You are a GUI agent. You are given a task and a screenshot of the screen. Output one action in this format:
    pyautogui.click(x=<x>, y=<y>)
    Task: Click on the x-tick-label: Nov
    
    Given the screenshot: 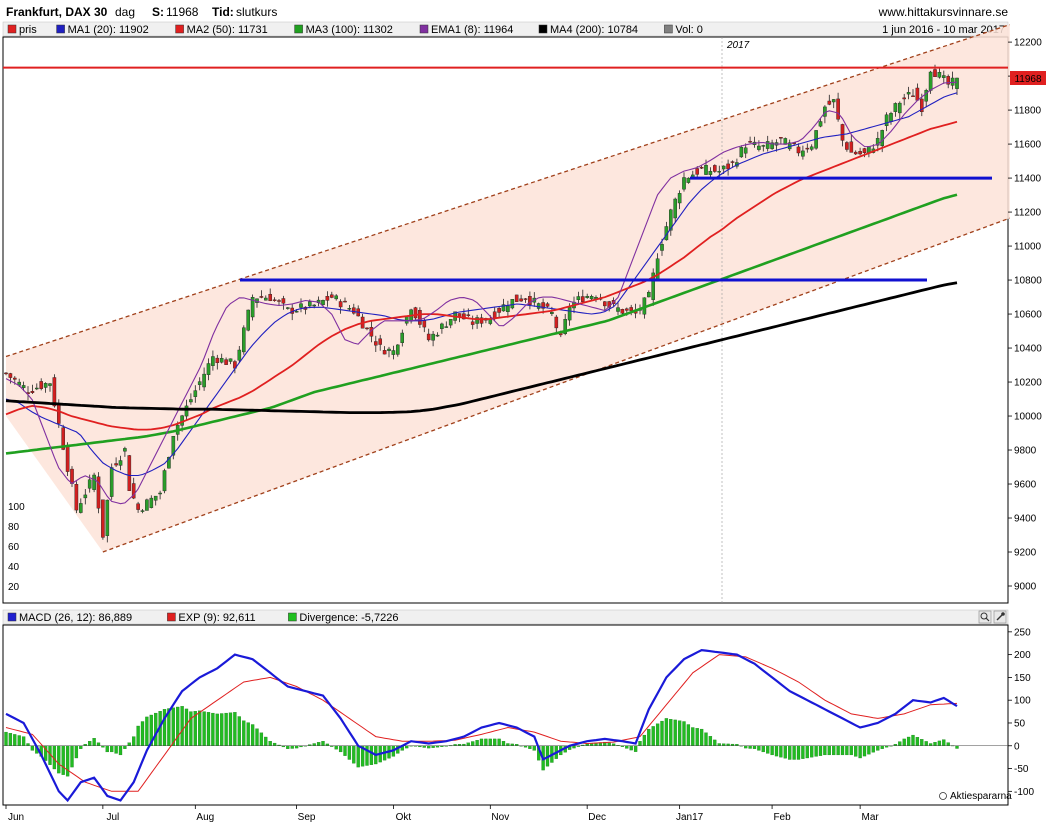 What is the action you would take?
    pyautogui.click(x=500, y=817)
    